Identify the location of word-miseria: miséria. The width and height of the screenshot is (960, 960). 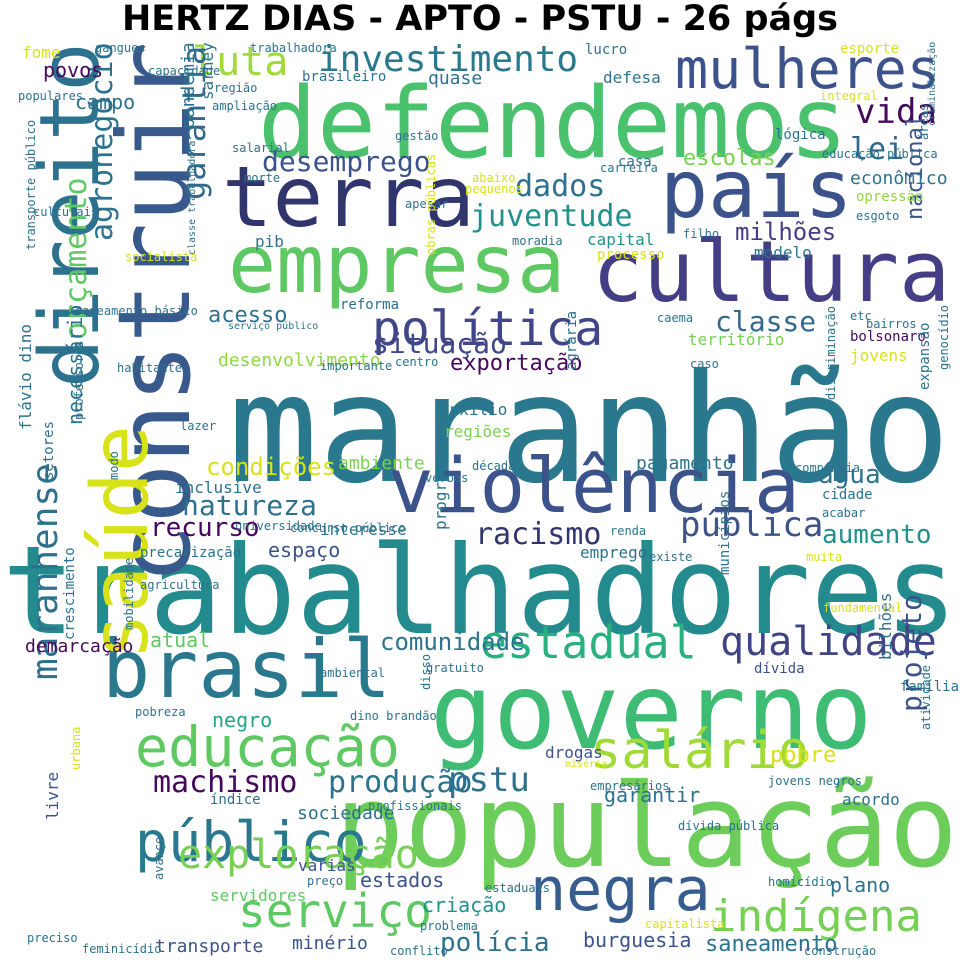
(586, 764).